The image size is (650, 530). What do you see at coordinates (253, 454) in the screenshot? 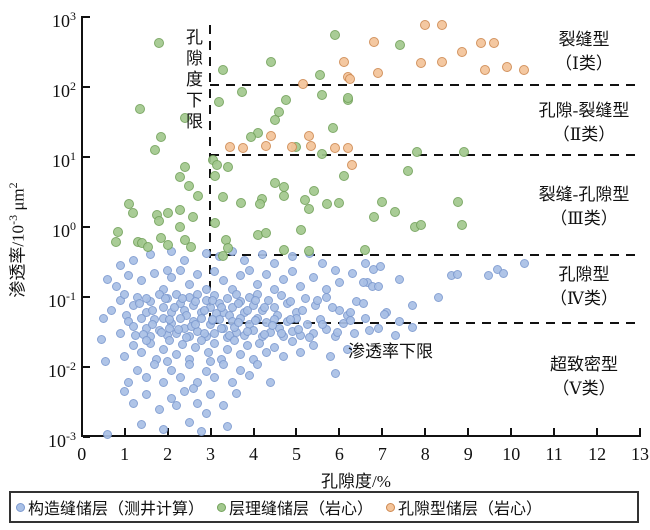
I see `x-tick-label: 4` at bounding box center [253, 454].